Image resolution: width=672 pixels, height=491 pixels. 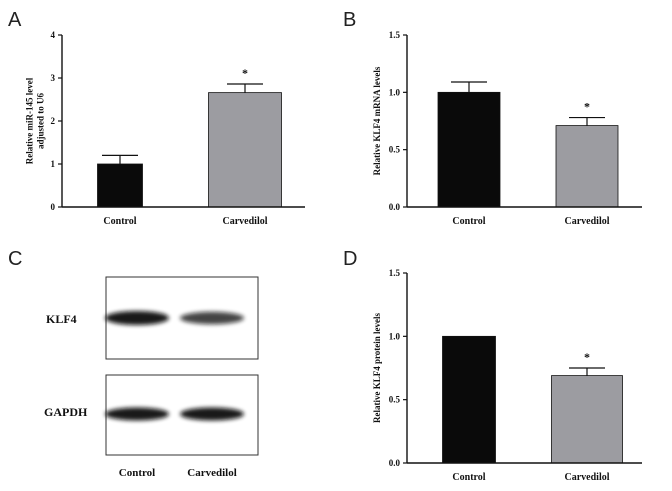 I want to click on panel-a-y-tick-label: 0, so click(x=53, y=207).